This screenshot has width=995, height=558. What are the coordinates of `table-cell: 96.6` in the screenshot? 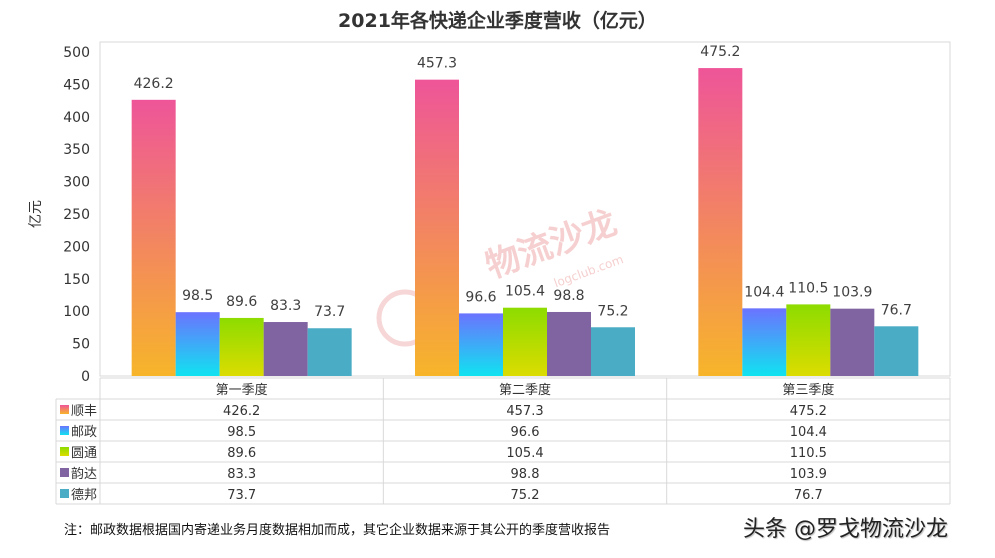 It's located at (525, 432).